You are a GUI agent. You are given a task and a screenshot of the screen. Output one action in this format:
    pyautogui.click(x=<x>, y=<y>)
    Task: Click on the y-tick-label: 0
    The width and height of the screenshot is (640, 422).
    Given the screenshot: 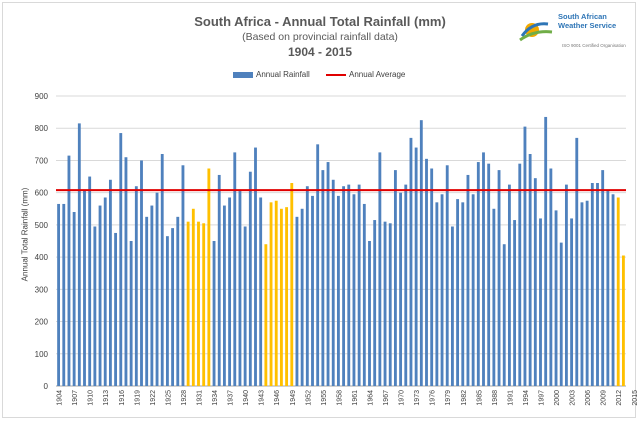 What is the action you would take?
    pyautogui.click(x=46, y=386)
    